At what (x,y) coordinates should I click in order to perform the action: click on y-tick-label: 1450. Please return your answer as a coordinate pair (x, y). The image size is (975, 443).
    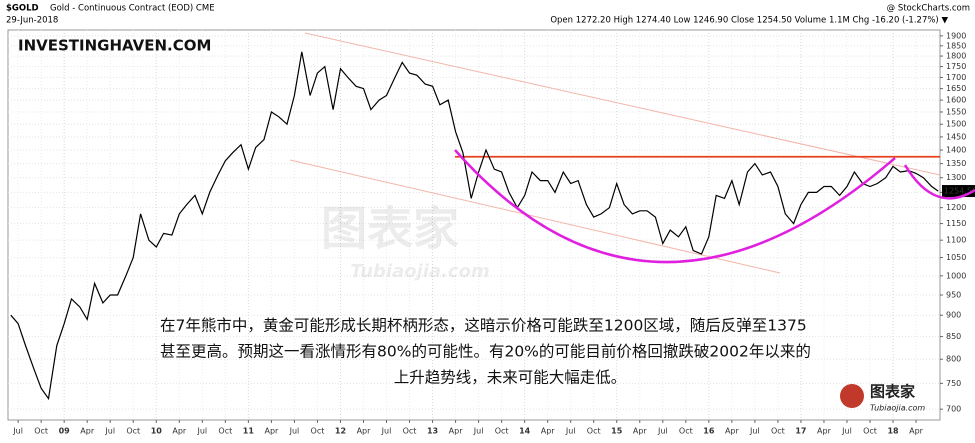
    Looking at the image, I should click on (956, 136).